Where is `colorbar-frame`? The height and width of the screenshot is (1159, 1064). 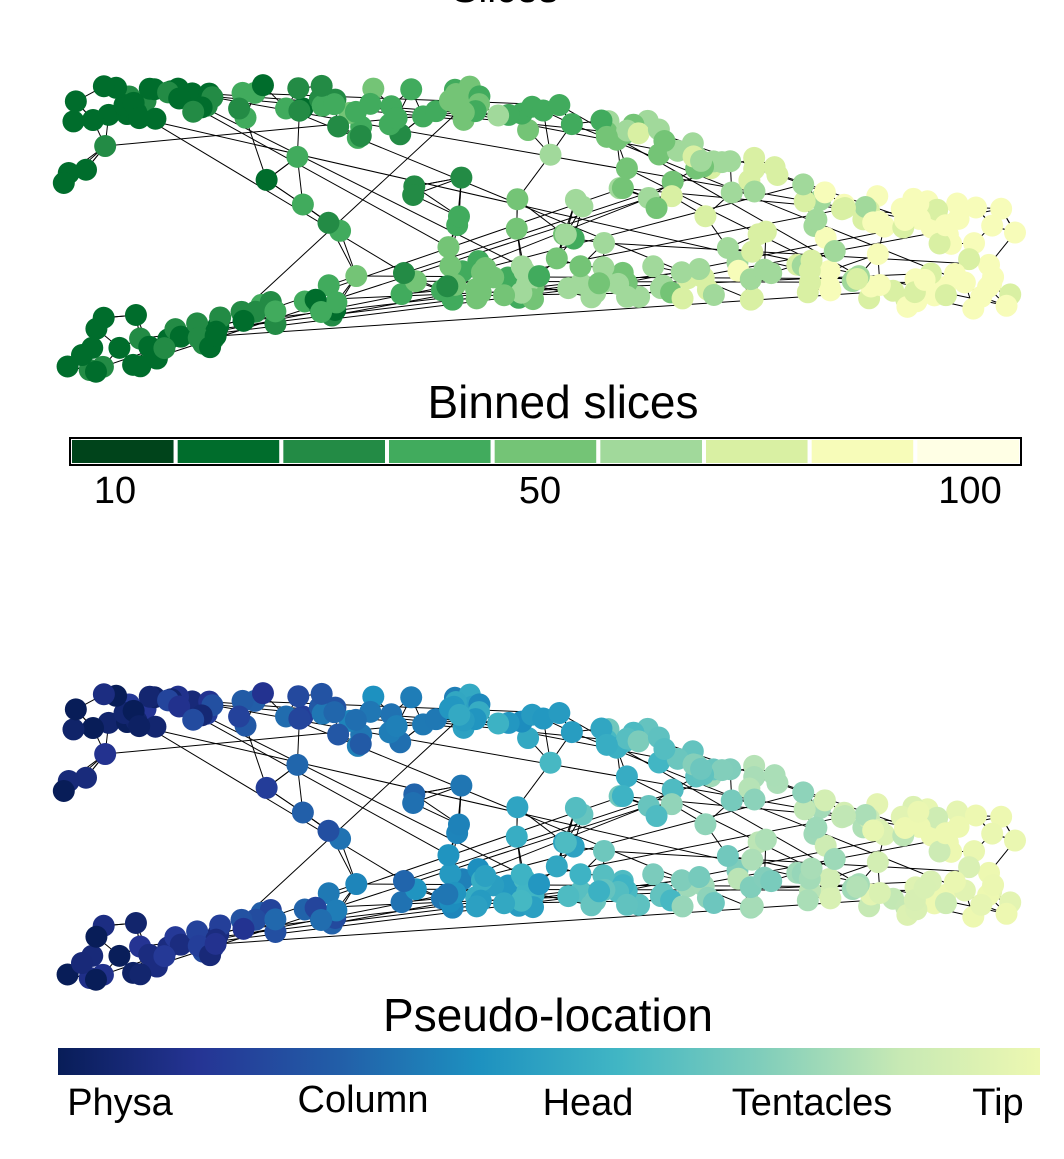
colorbar-frame is located at coordinates (545, 451).